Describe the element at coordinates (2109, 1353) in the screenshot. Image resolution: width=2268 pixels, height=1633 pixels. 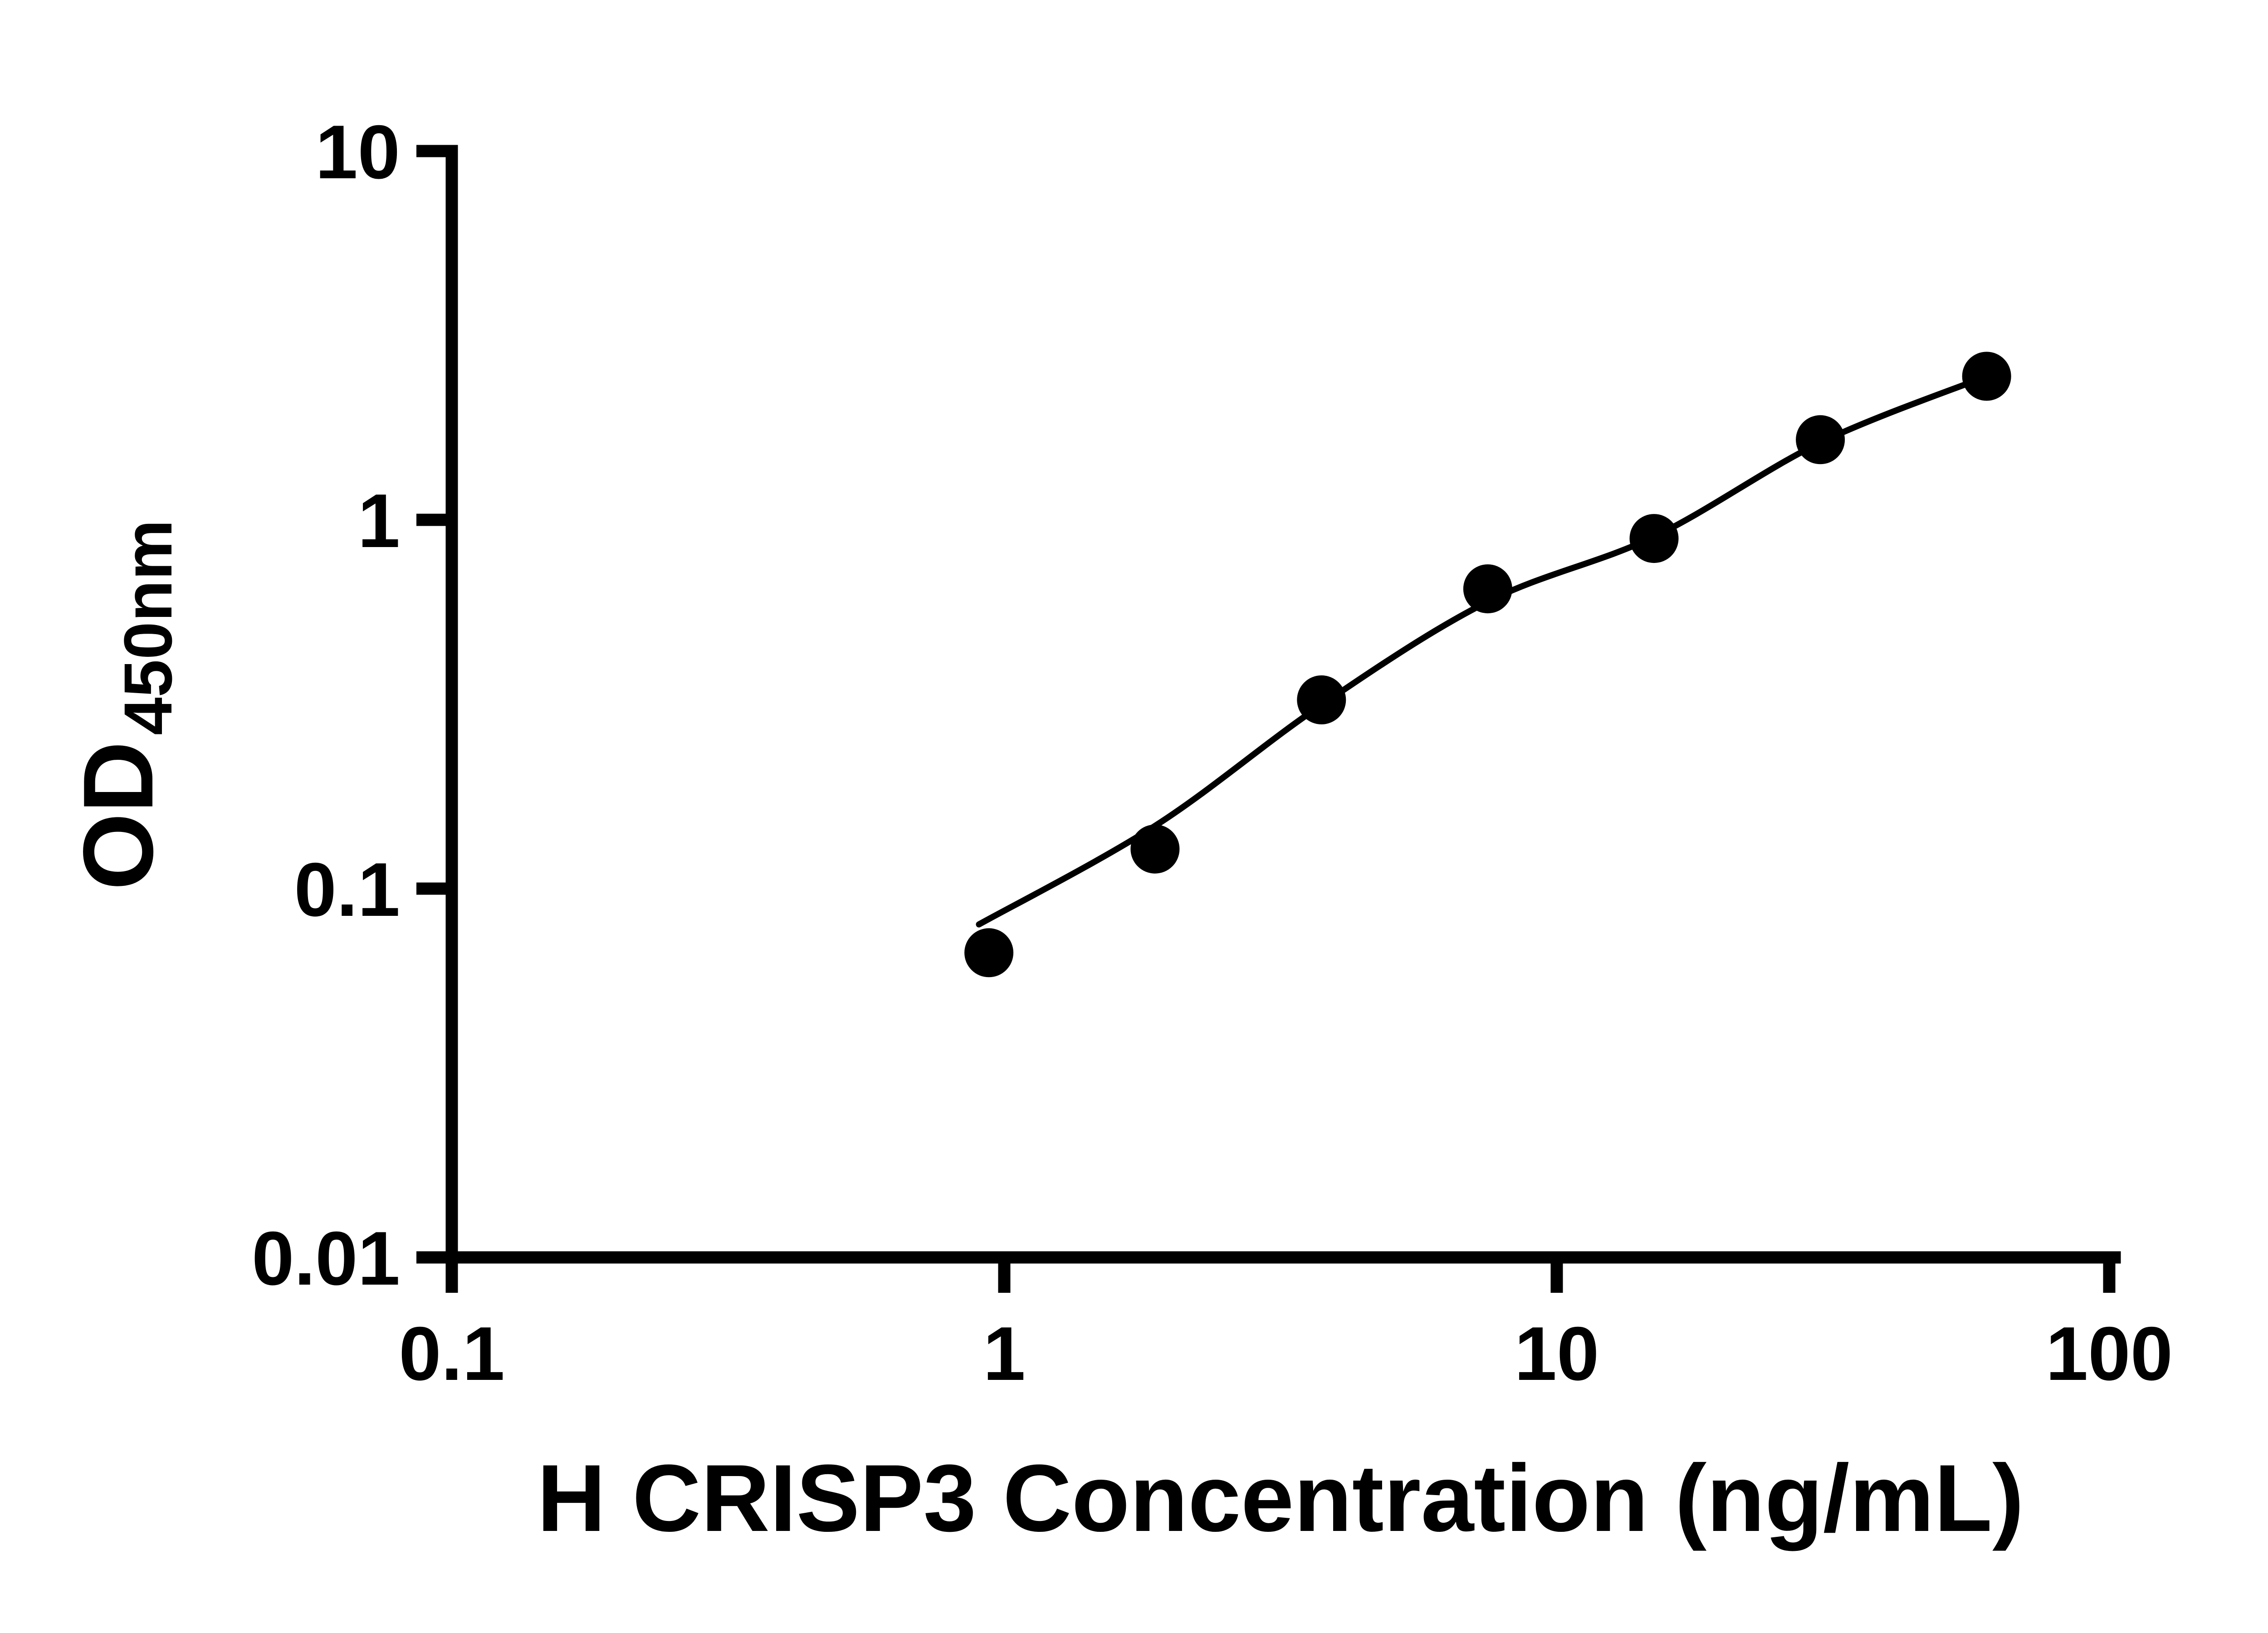
I see `x-tick-label: 100` at that location.